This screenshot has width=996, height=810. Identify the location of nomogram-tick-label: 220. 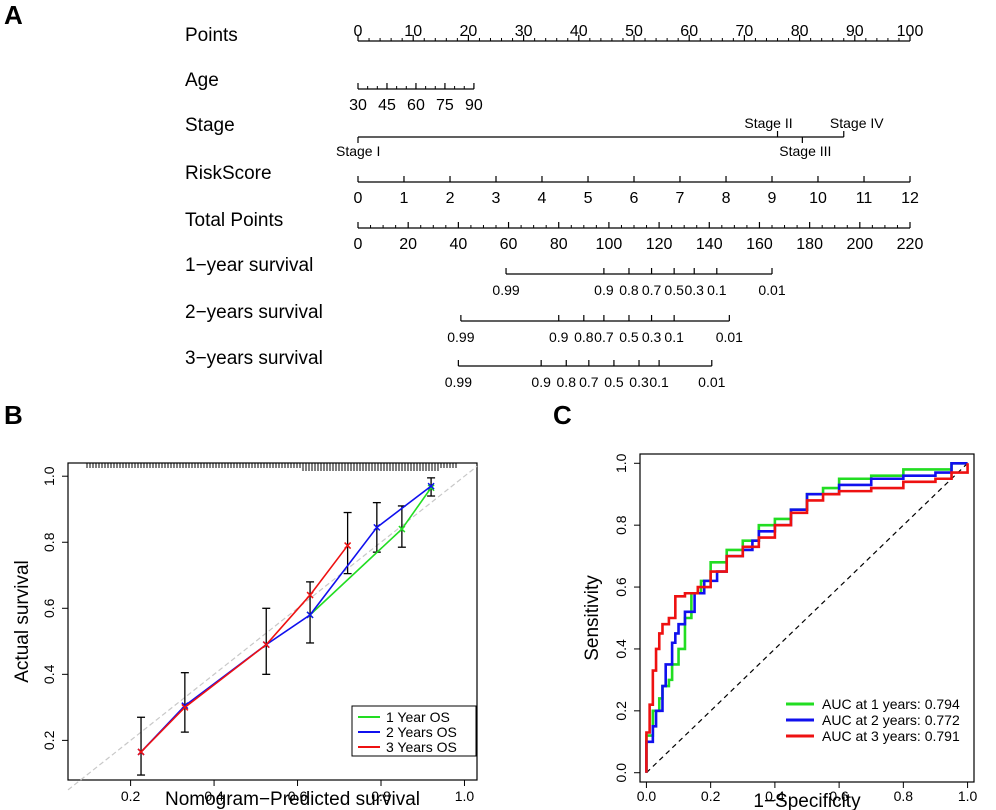
(910, 244).